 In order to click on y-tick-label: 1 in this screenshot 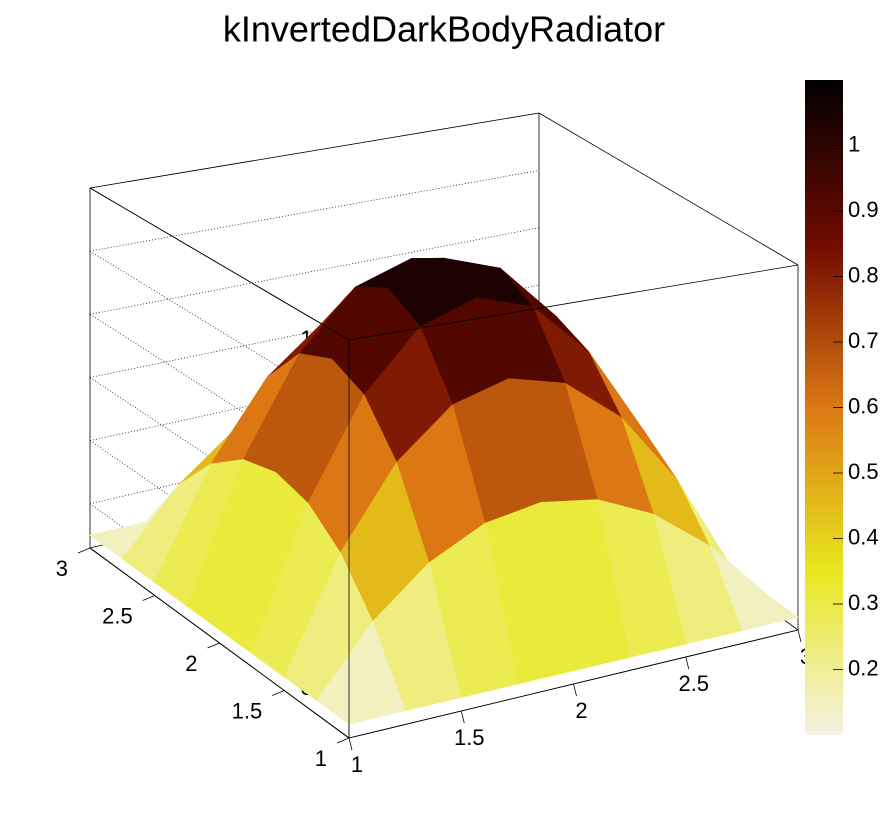, I will do `click(321, 758)`.